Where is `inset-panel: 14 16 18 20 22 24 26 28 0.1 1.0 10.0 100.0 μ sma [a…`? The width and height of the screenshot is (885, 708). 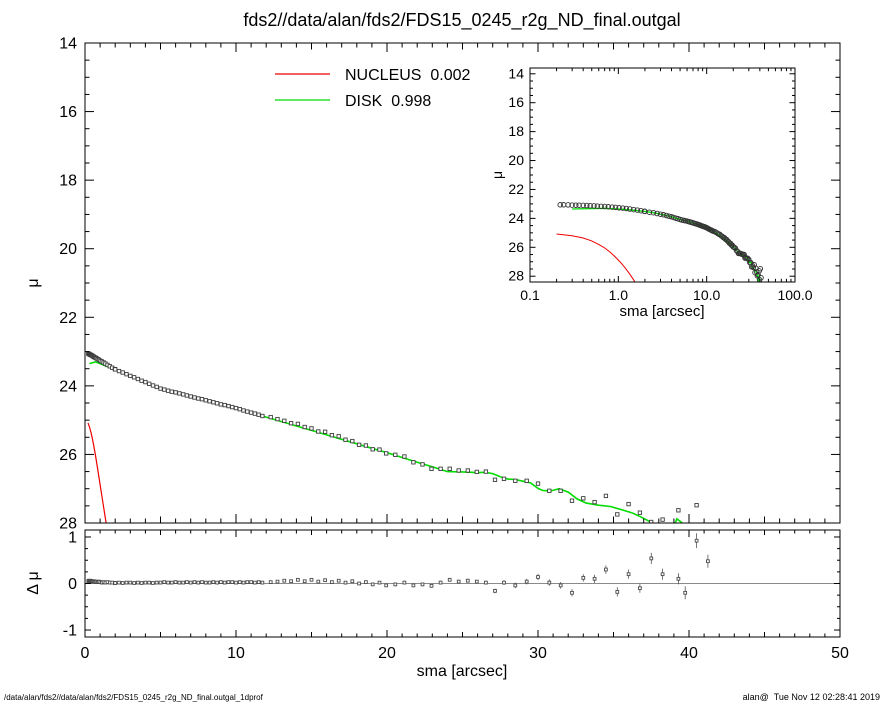 inset-panel: 14 16 18 20 22 24 26 28 0.1 1.0 10.0 100.0 μ sma [a… is located at coordinates (651, 192).